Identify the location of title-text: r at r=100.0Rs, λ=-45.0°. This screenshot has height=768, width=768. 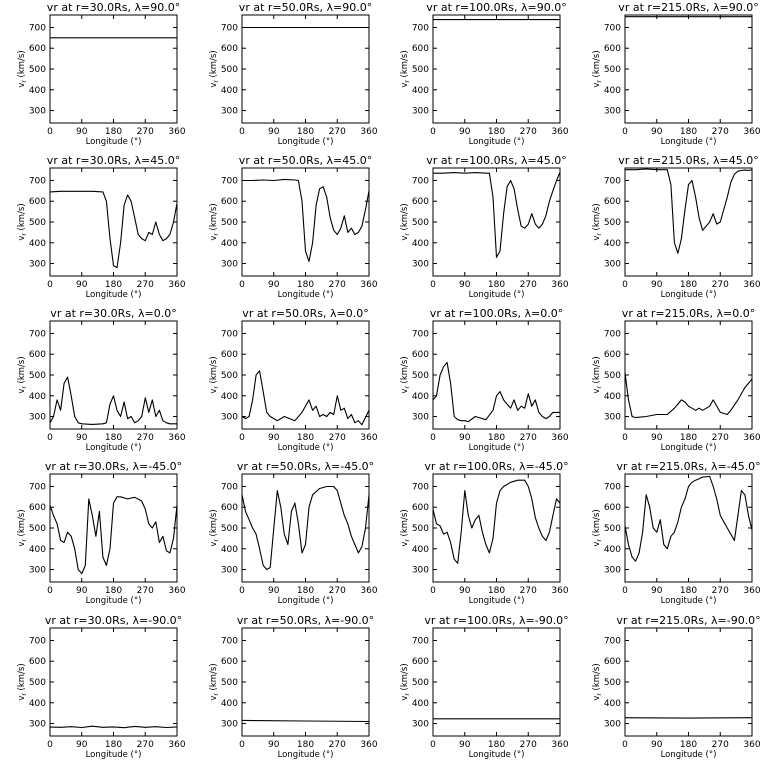
(500, 466).